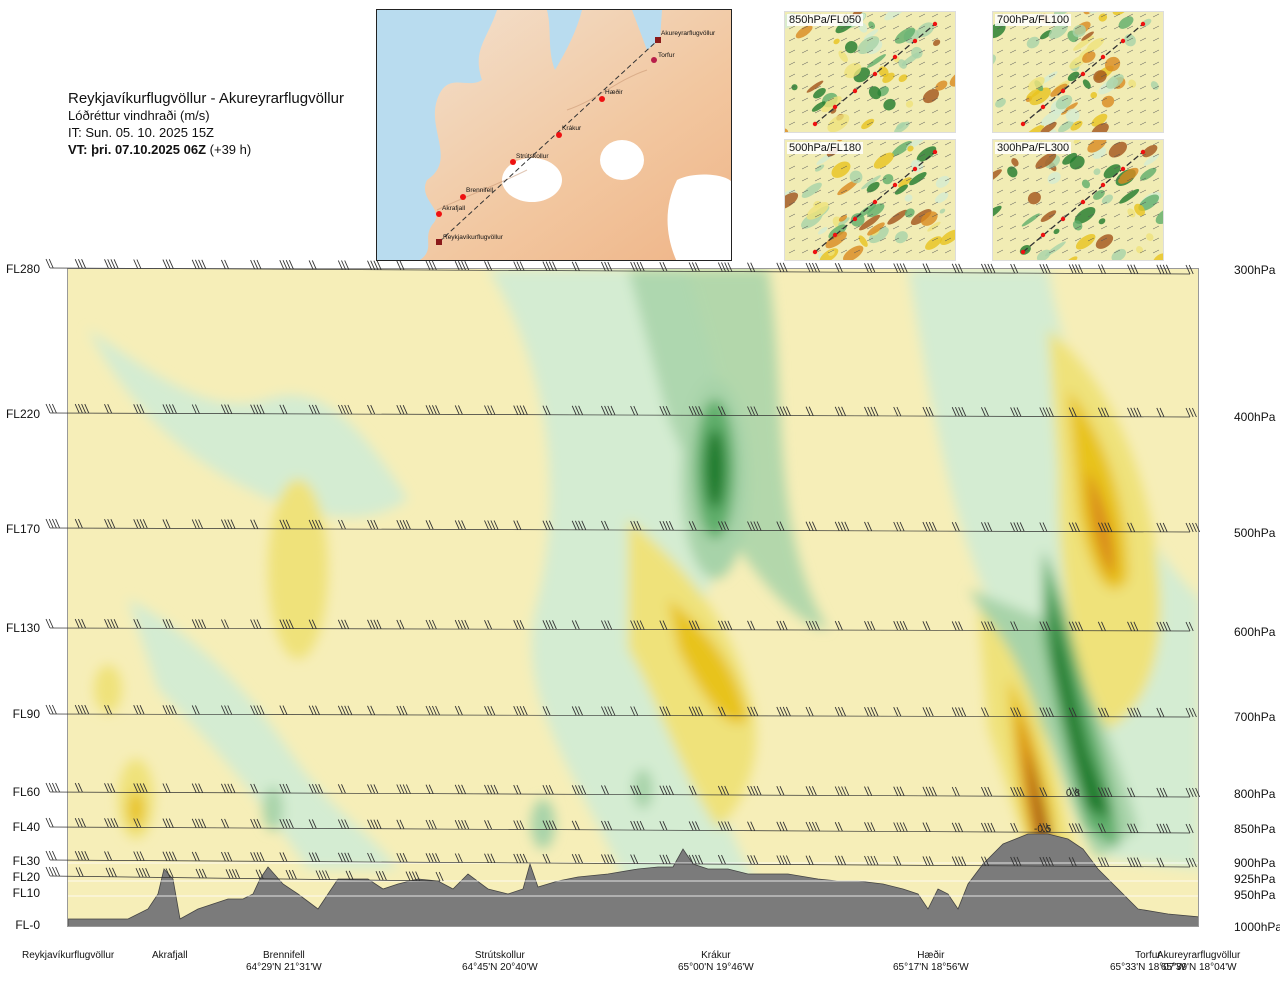  I want to click on thumbnail-850hpa: 850hPa/FL050, so click(870, 72).